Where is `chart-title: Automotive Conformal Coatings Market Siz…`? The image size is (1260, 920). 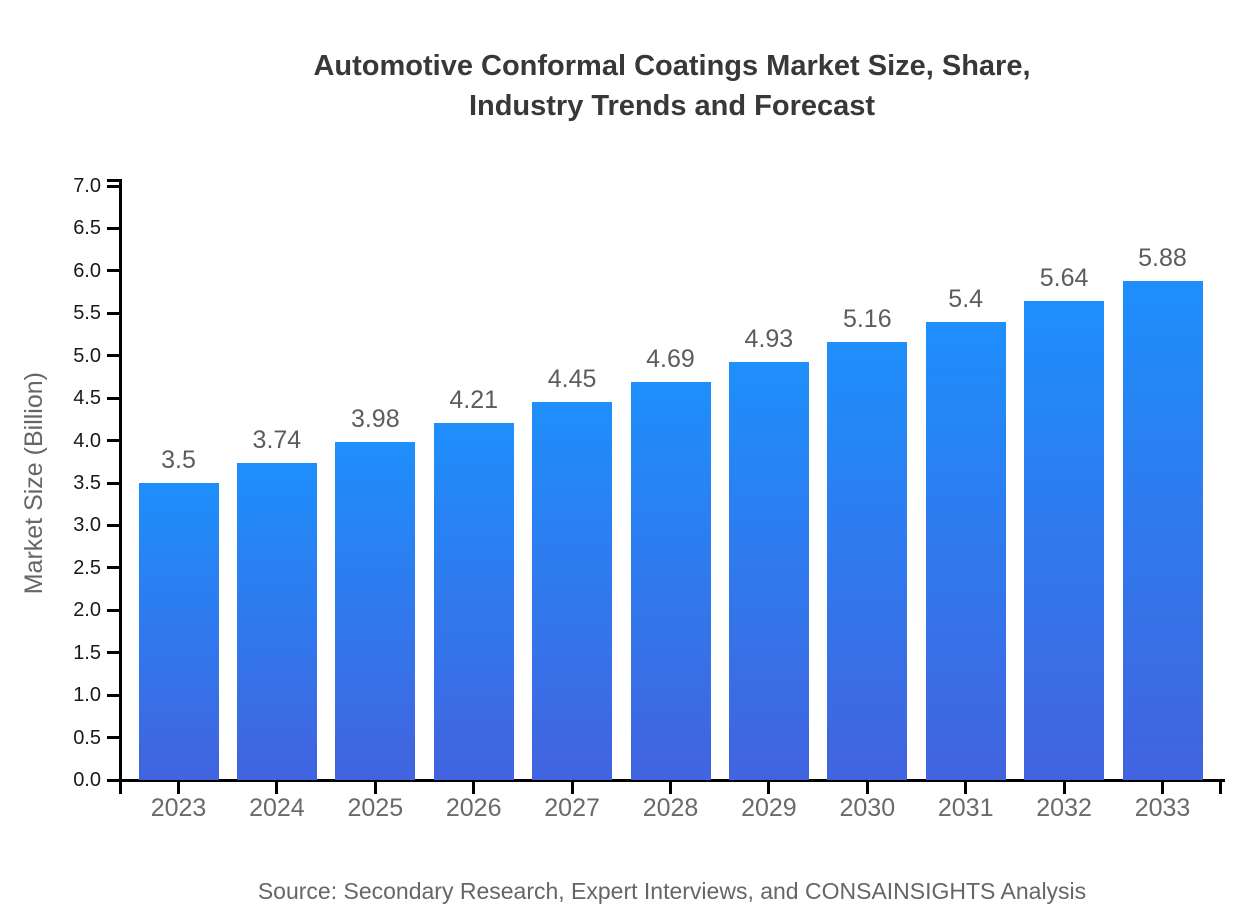
chart-title: Automotive Conformal Coatings Market Siz… is located at coordinates (672, 86).